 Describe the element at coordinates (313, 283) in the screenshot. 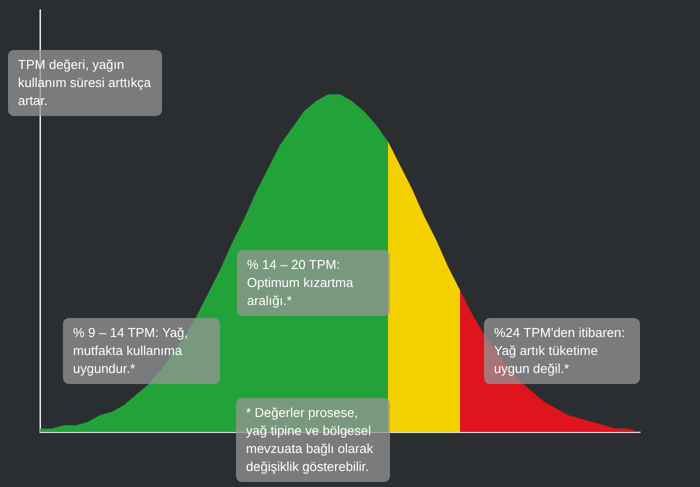

I see `note-box: % 14 – 20 TPM: Optimum kızartma aralığı.*` at that location.